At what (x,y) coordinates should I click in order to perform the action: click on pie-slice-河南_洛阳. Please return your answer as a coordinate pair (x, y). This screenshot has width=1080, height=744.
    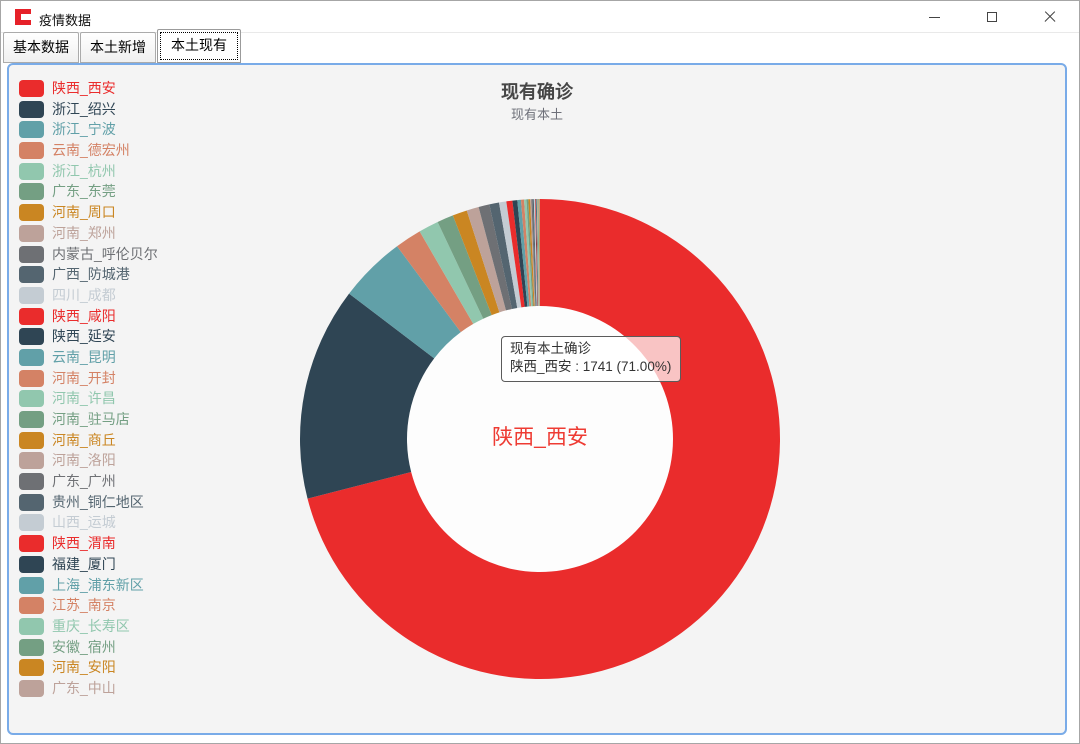
    Looking at the image, I should click on (533, 253).